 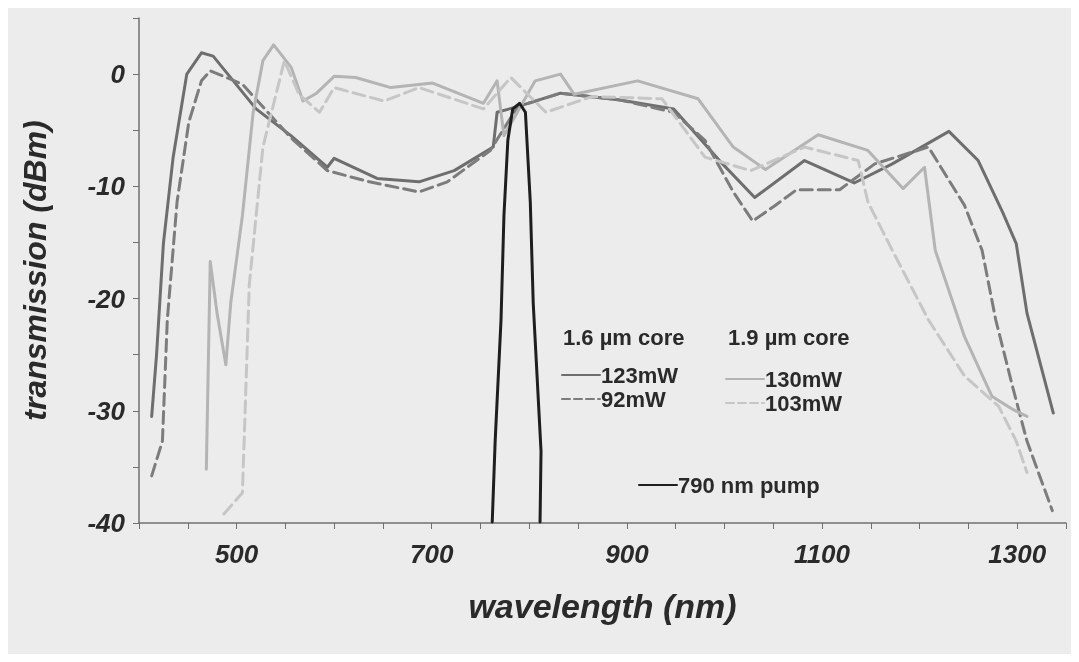 What do you see at coordinates (789, 337) in the screenshot?
I see `annotation: 1.9 µm core` at bounding box center [789, 337].